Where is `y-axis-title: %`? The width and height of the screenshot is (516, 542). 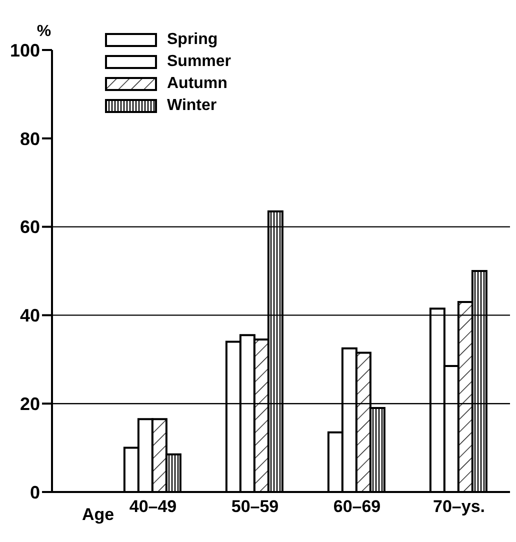
y-axis-title: % is located at coordinates (44, 31).